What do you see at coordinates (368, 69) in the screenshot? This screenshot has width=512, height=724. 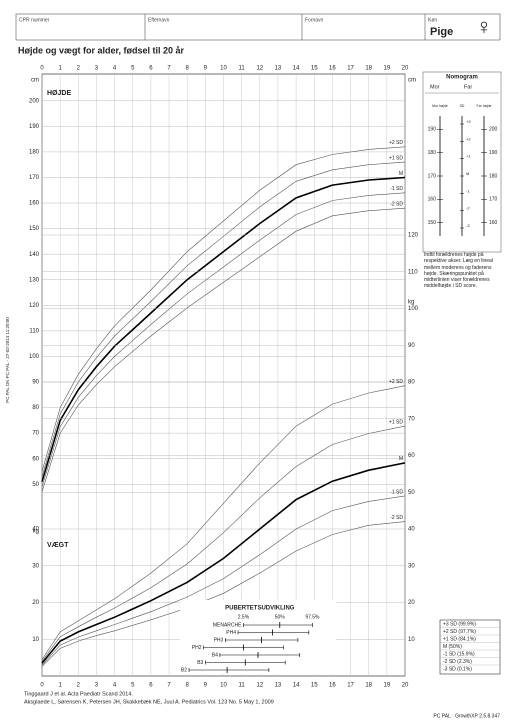 I see `x-tick-label: 18` at bounding box center [368, 69].